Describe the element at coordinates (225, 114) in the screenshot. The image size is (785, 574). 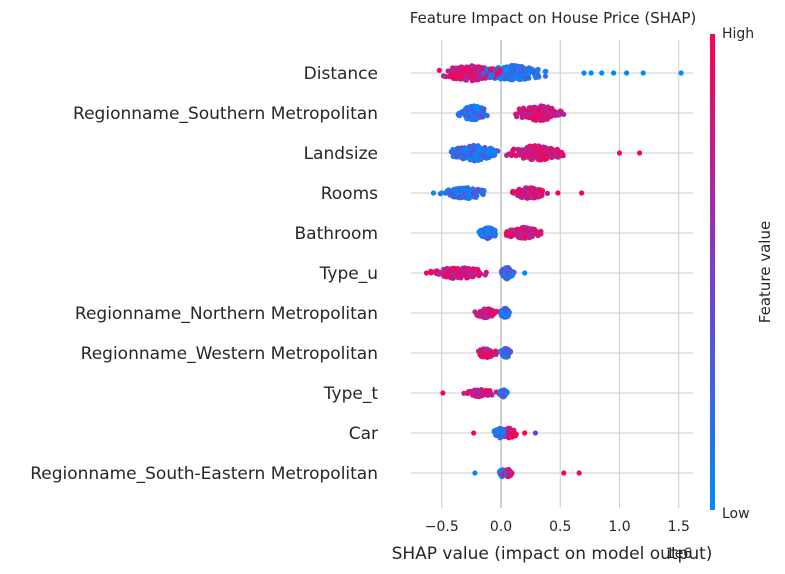
I see `feature-label: Regionname_Southern Metropolitan` at that location.